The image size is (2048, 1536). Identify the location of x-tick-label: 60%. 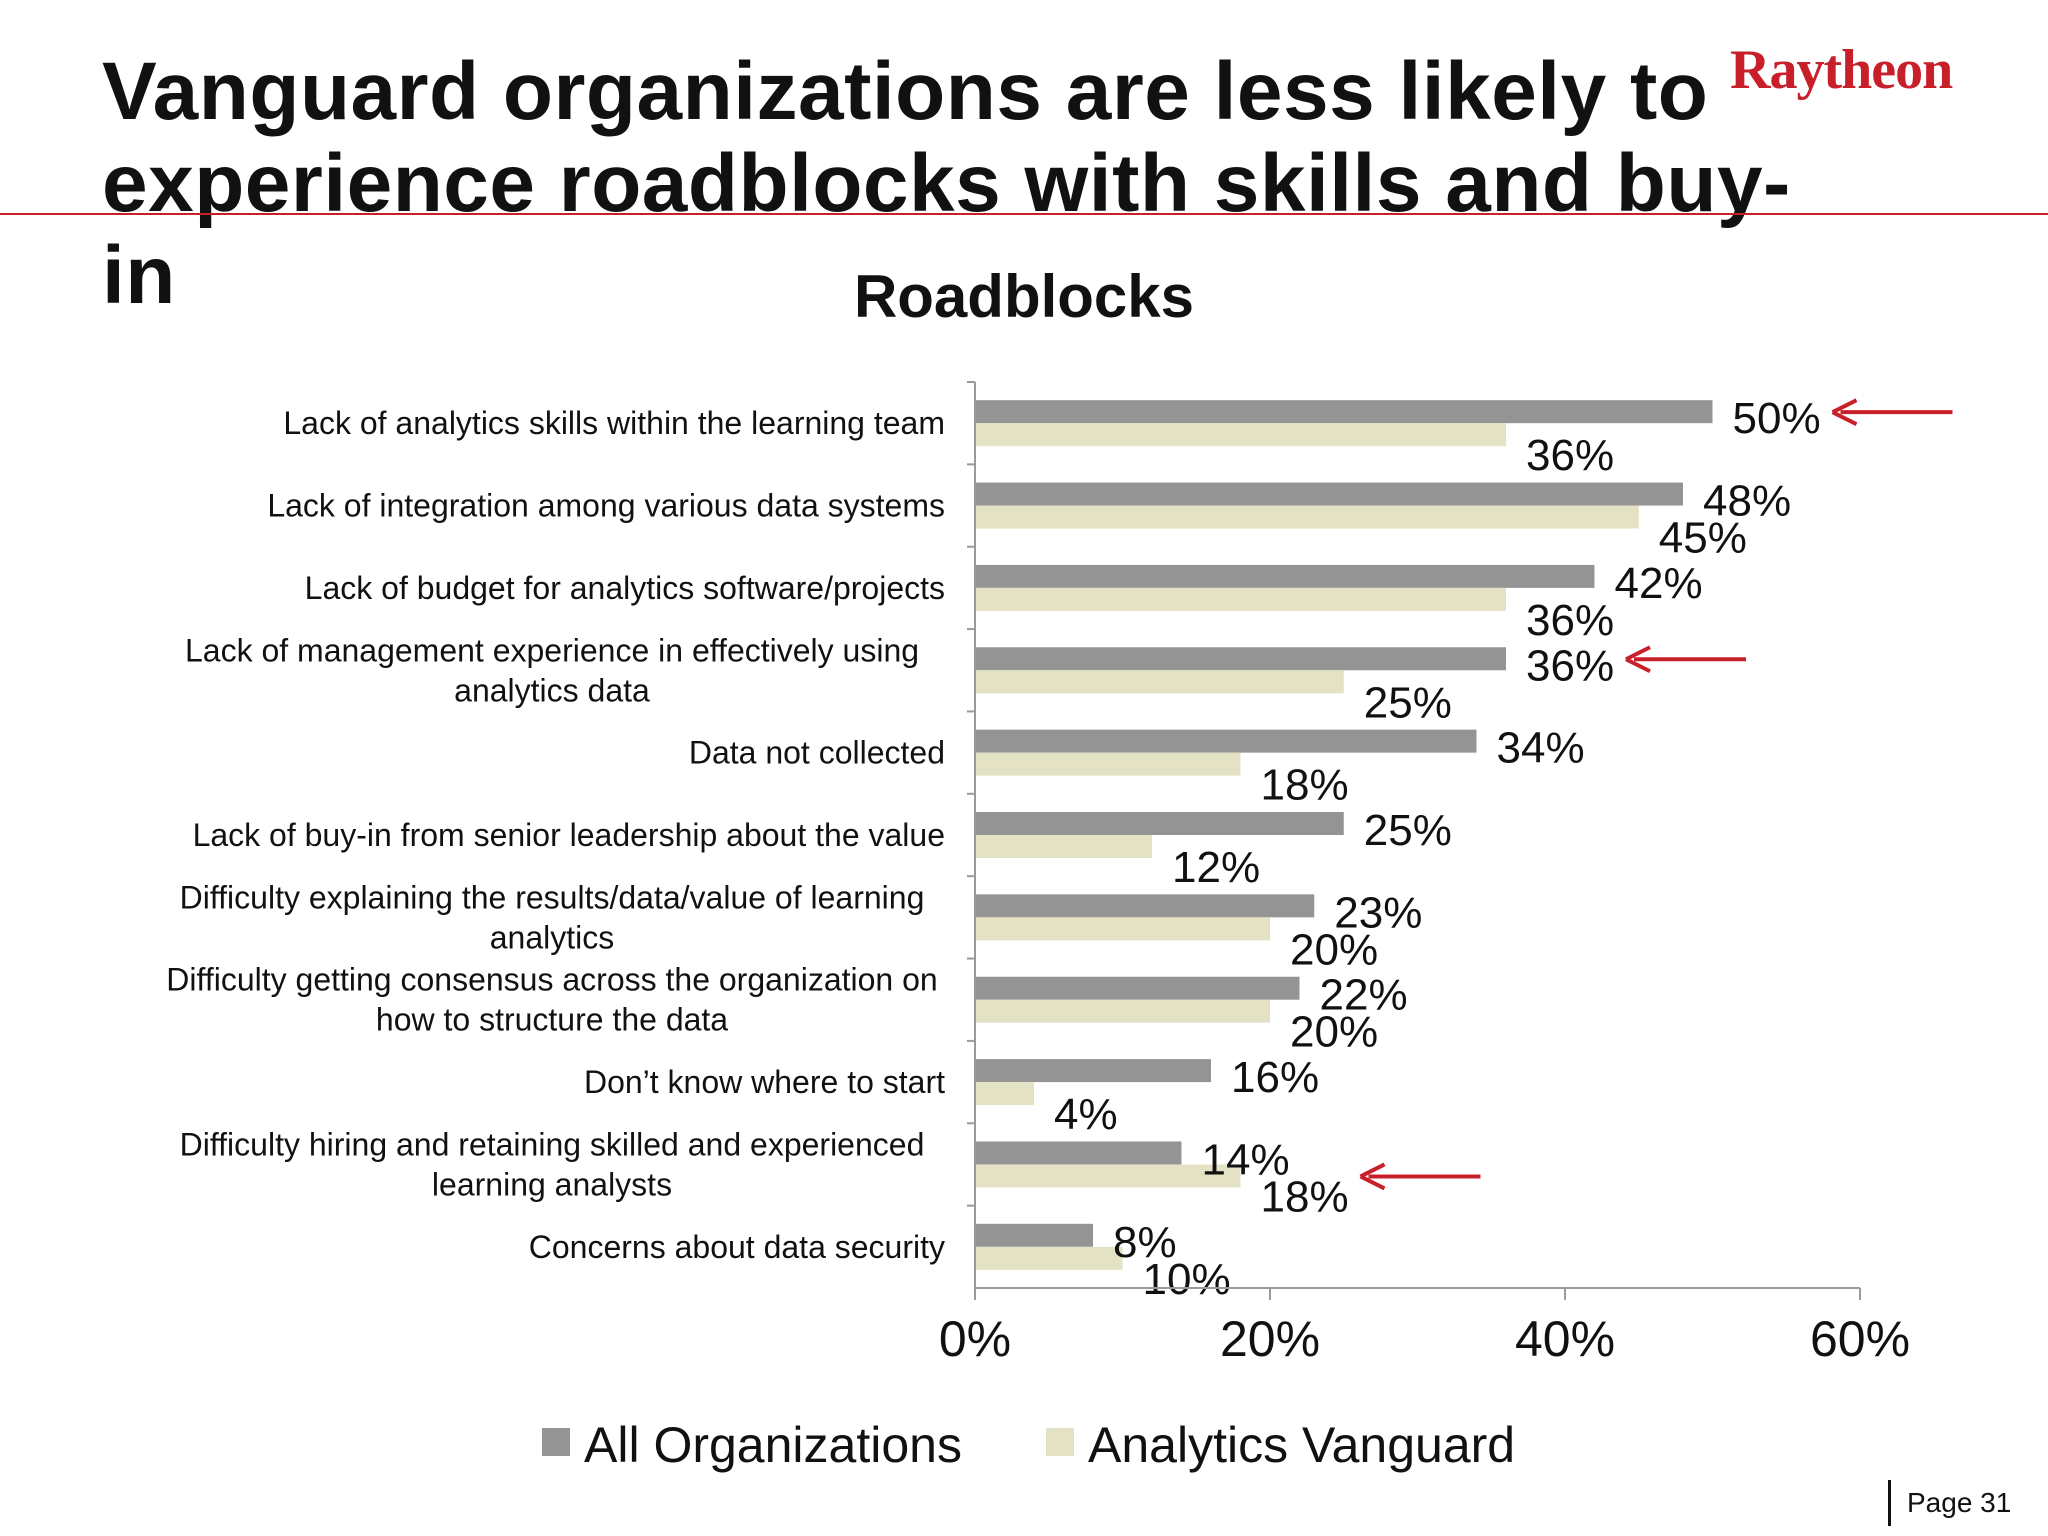
(1860, 1339).